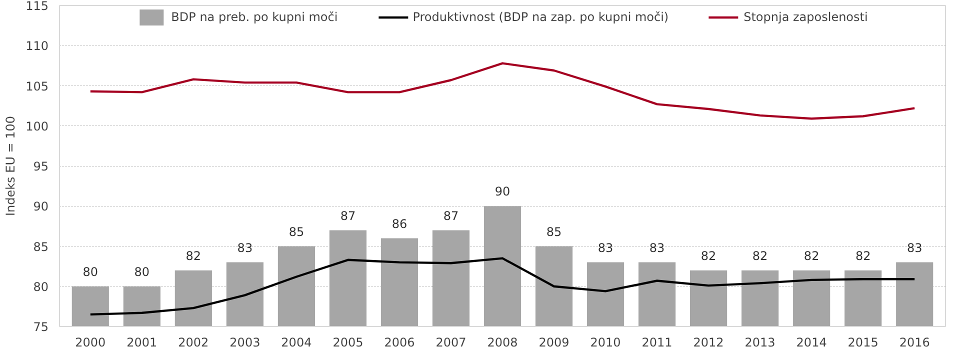  What do you see at coordinates (193, 342) in the screenshot?
I see `x-tick-label: 2002` at bounding box center [193, 342].